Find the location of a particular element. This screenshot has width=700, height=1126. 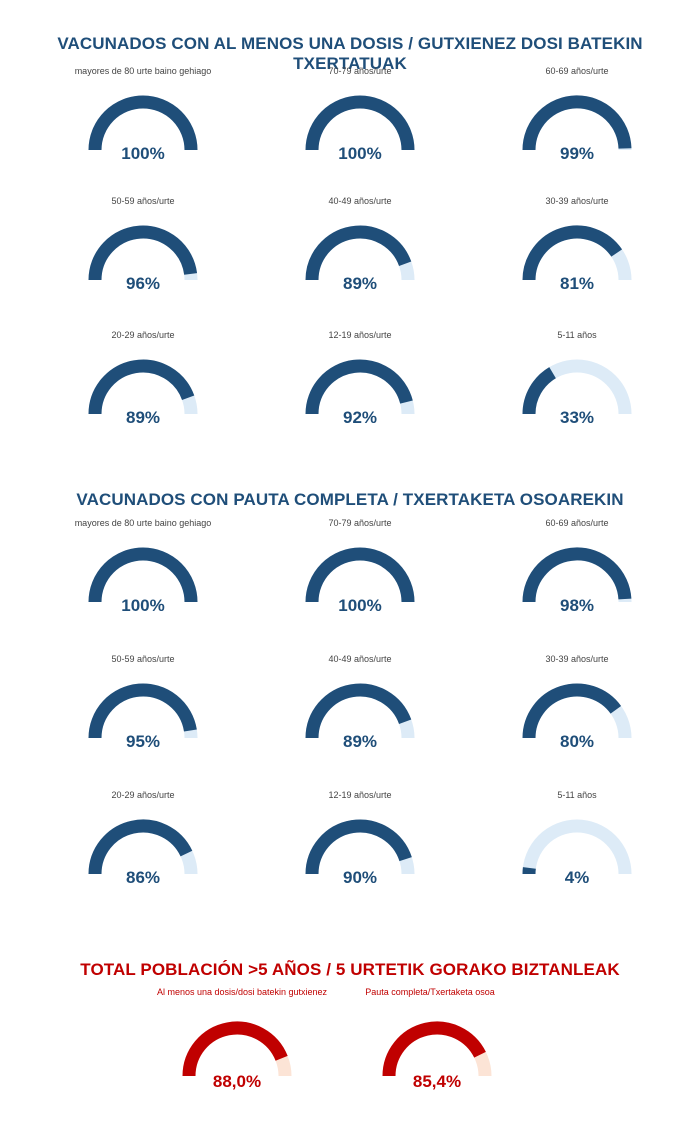

gauge-block1-7: 20-29 años/urte 89% is located at coordinates (143, 395).